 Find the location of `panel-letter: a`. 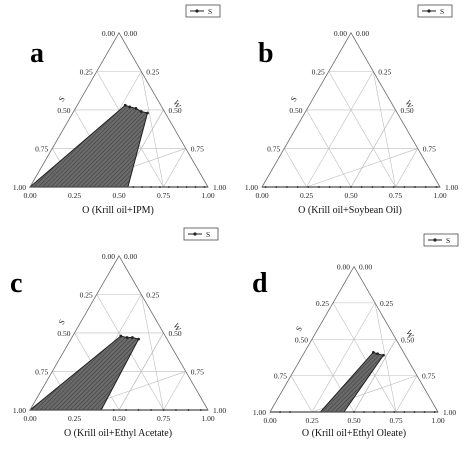

panel-letter: a is located at coordinates (37, 53).